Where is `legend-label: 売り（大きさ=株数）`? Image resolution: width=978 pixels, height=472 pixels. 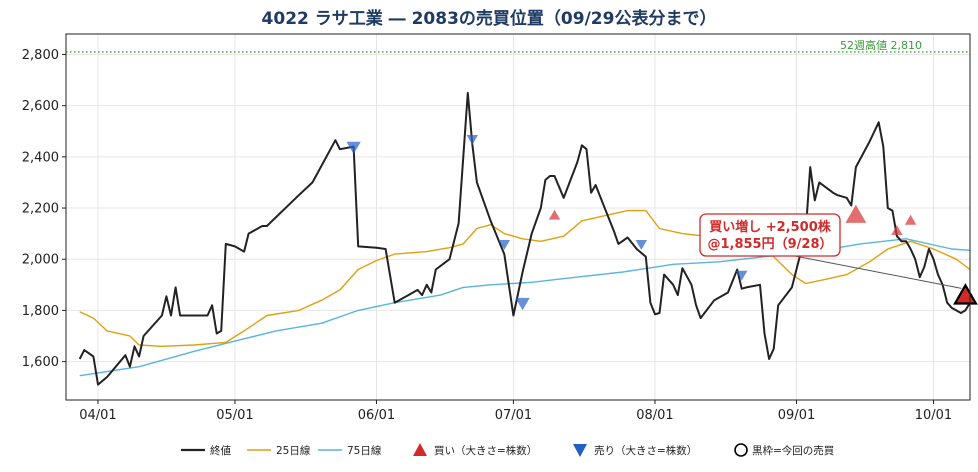 legend-label: 売り（大きさ=株数） is located at coordinates (645, 450).